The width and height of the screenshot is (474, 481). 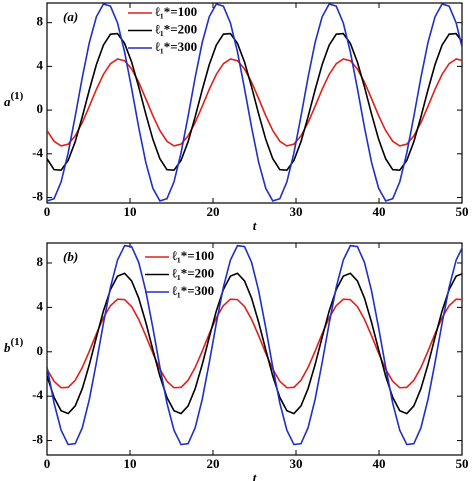 What do you see at coordinates (7, 347) in the screenshot?
I see `y-axis-label-base: b` at bounding box center [7, 347].